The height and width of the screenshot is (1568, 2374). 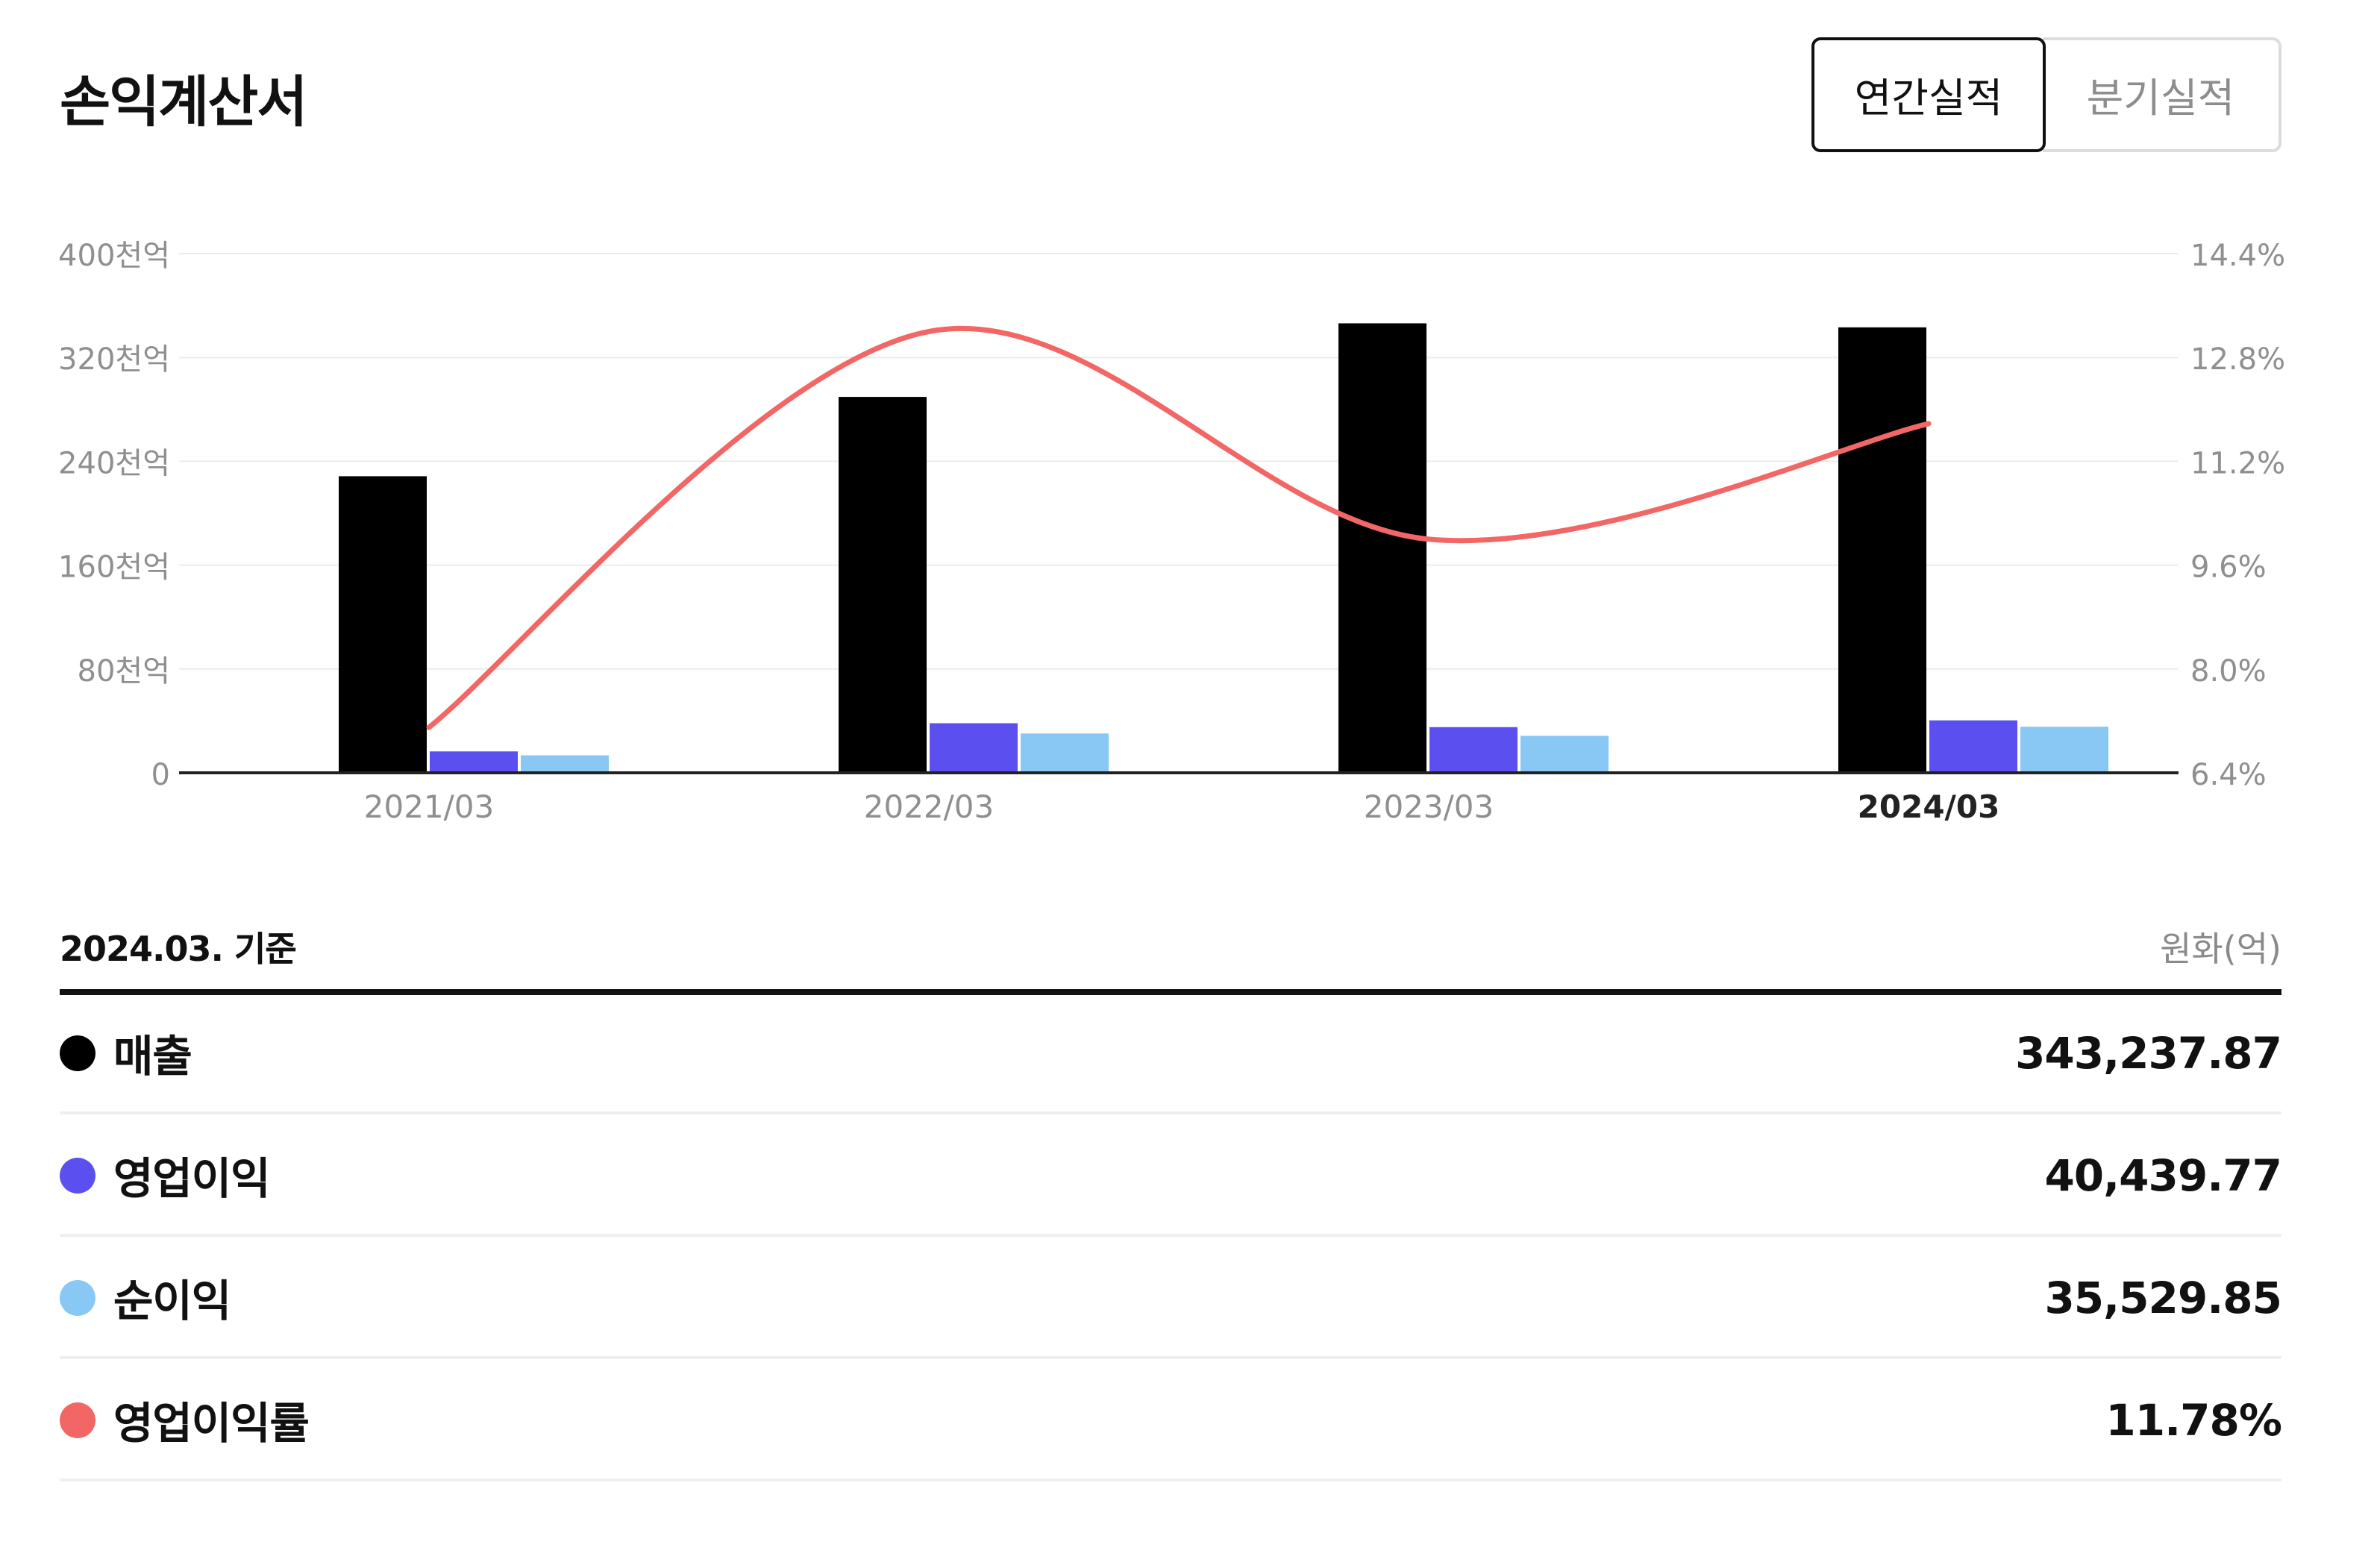 What do you see at coordinates (114, 359) in the screenshot?
I see `left-axis-tick-label: 320천억` at bounding box center [114, 359].